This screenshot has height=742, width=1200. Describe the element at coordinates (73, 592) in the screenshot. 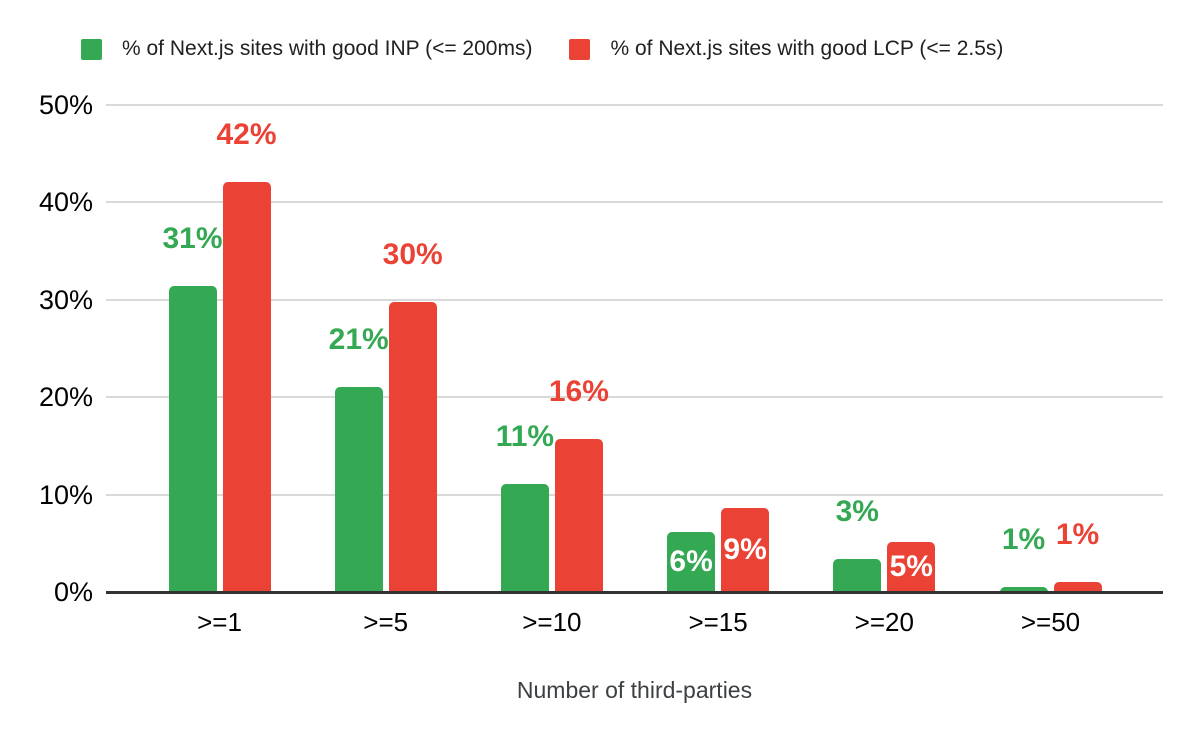

I see `y-tick-label: 0%` at that location.